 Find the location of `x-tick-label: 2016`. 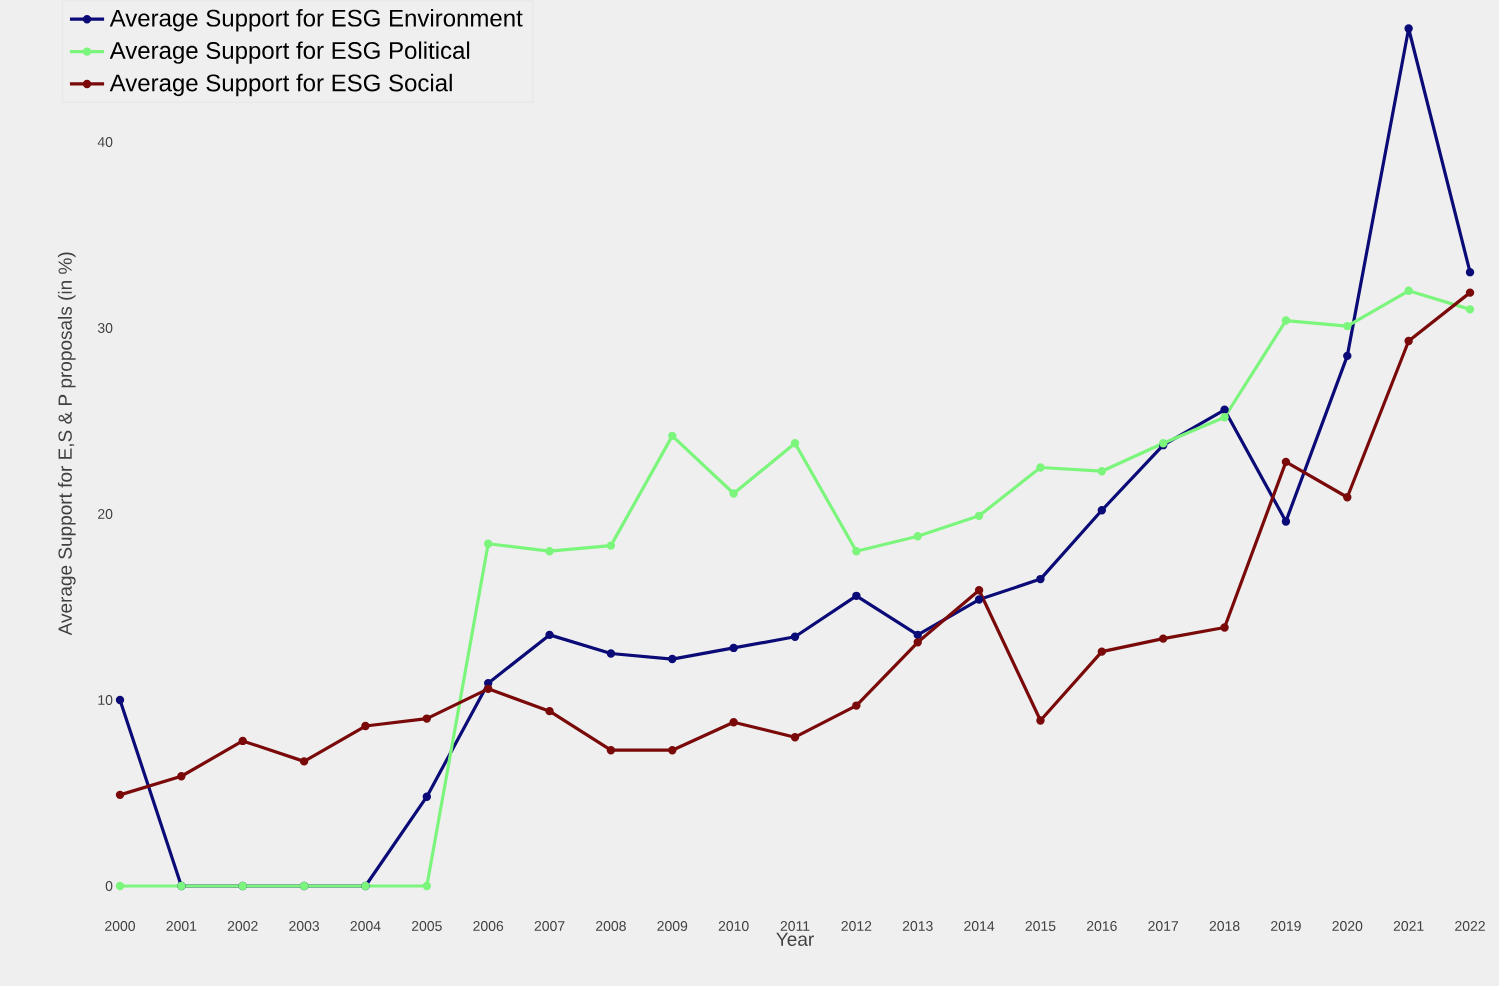

x-tick-label: 2016 is located at coordinates (1101, 926).